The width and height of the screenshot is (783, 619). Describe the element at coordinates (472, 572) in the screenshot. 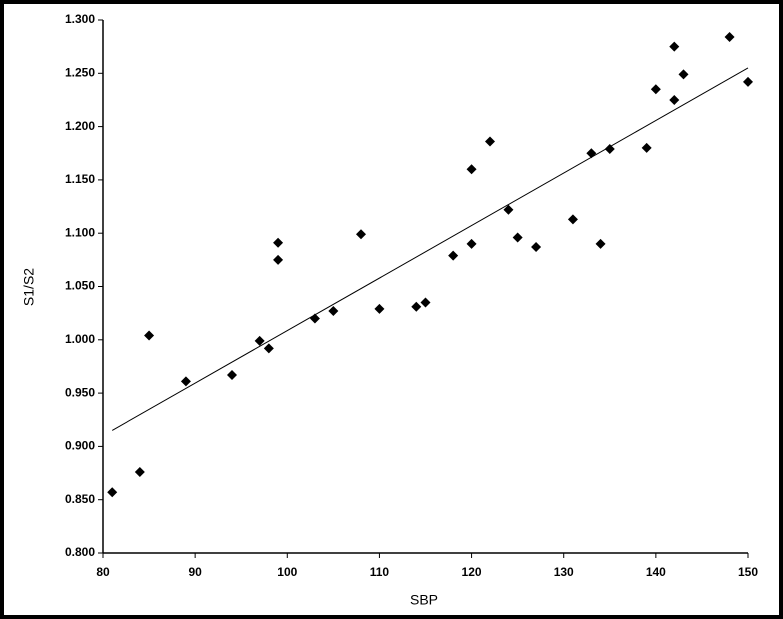

I see `x-tick-label: 120` at that location.